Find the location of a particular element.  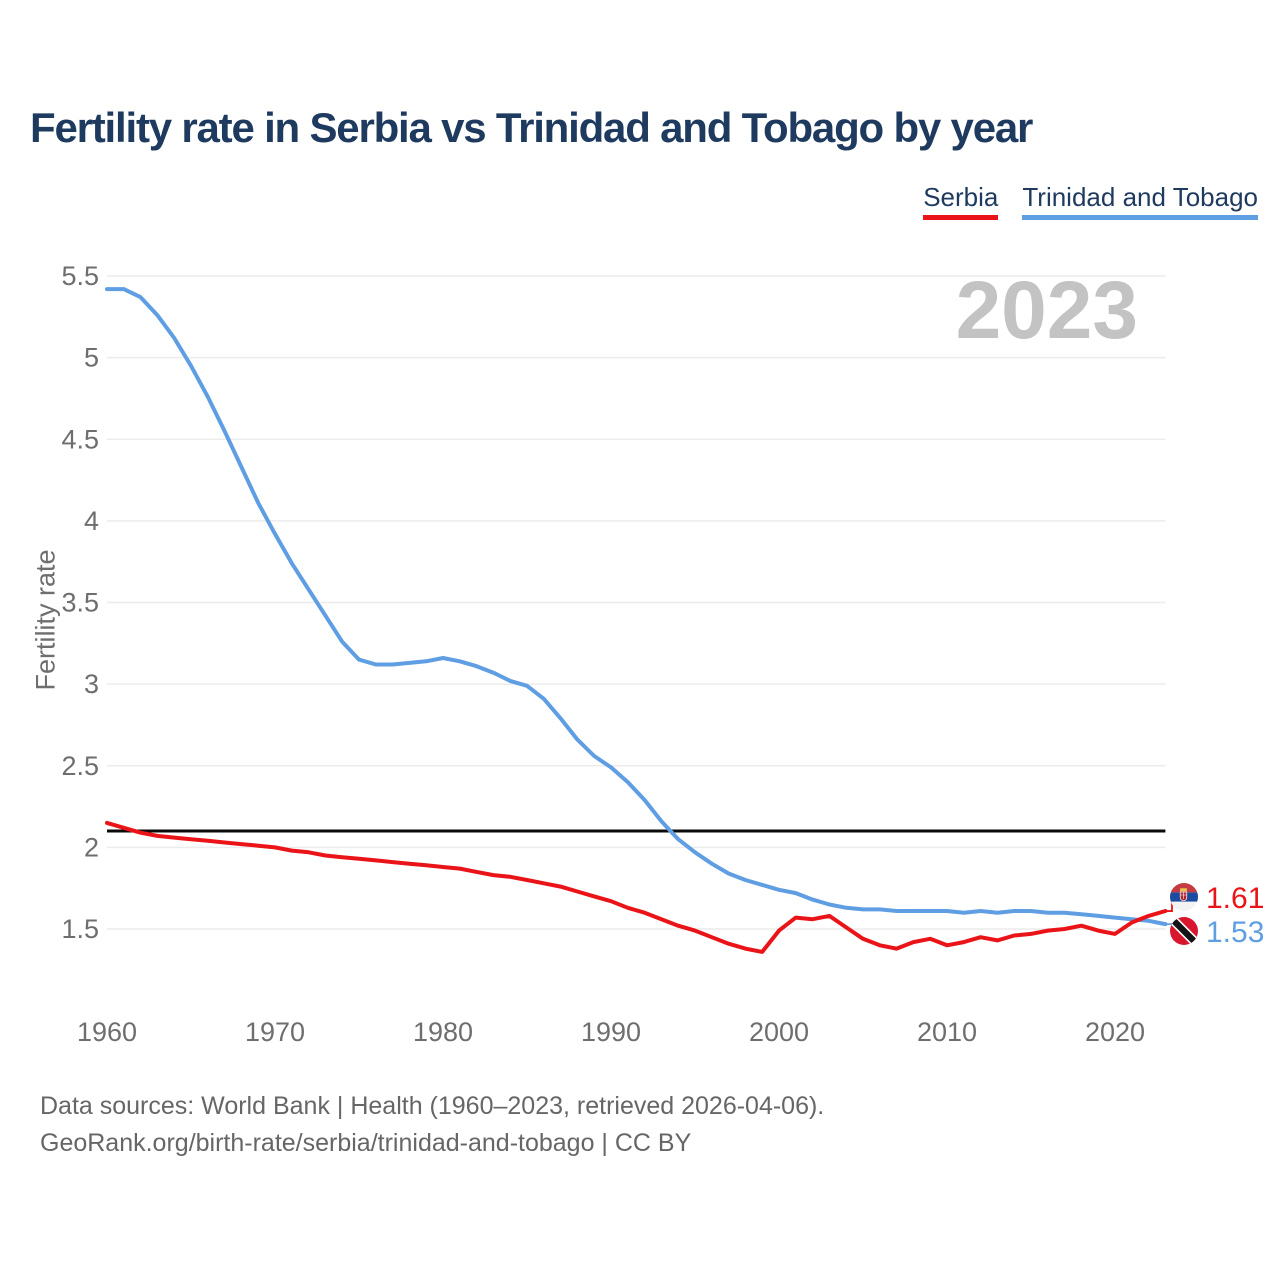

x-tick-label: 2010 is located at coordinates (947, 1032).